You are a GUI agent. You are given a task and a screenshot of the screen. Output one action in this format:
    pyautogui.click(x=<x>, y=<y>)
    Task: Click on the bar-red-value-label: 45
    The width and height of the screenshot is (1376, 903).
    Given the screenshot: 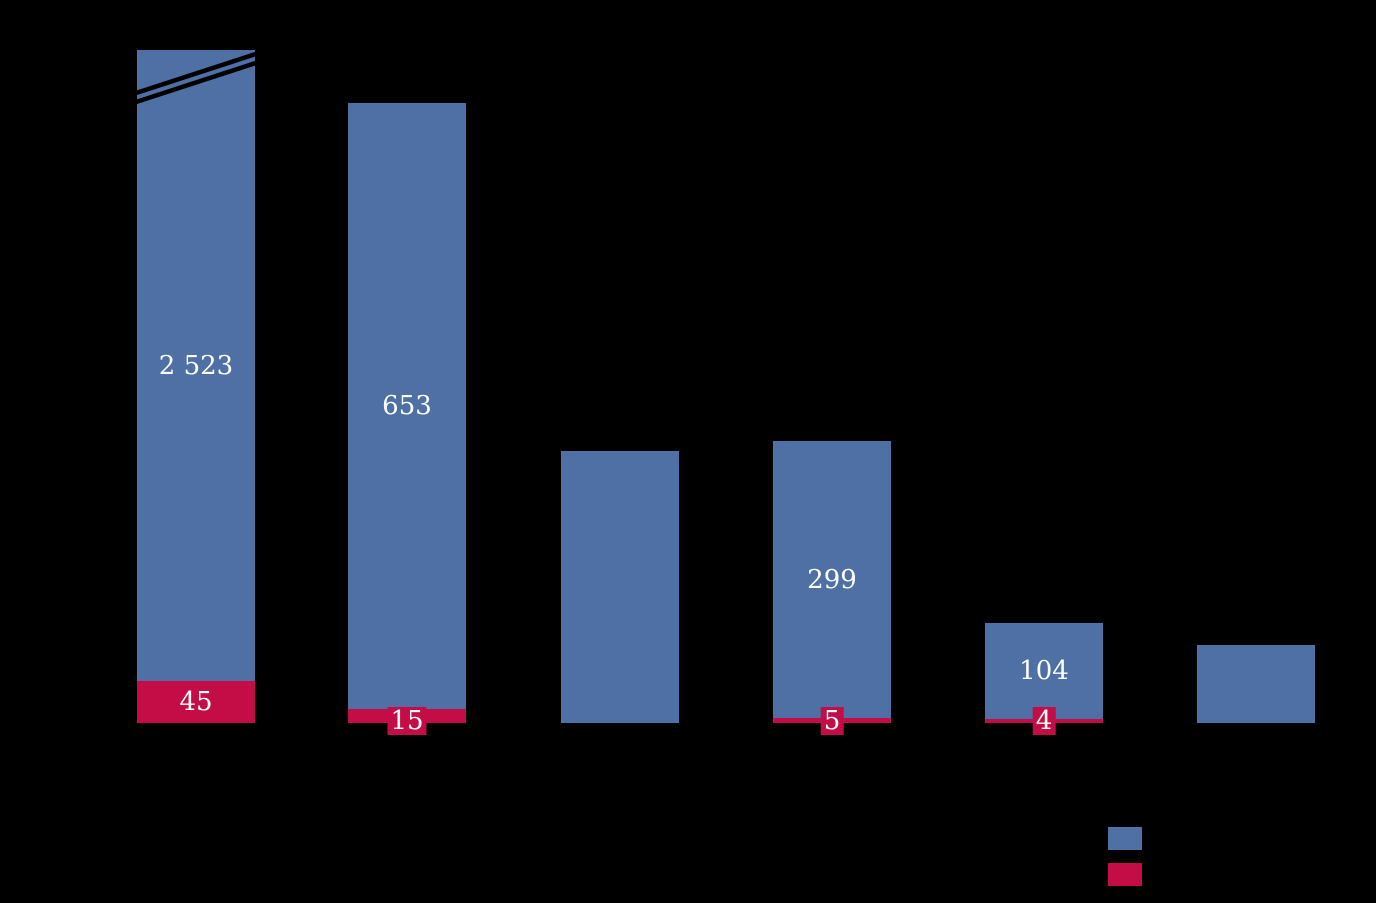 What is the action you would take?
    pyautogui.click(x=196, y=702)
    